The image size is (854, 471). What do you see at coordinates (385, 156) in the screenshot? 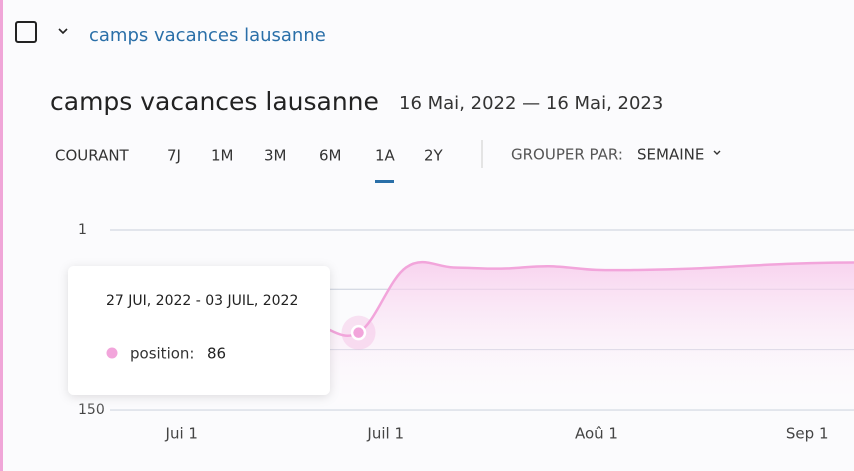
I see `tab-active: 1A` at bounding box center [385, 156].